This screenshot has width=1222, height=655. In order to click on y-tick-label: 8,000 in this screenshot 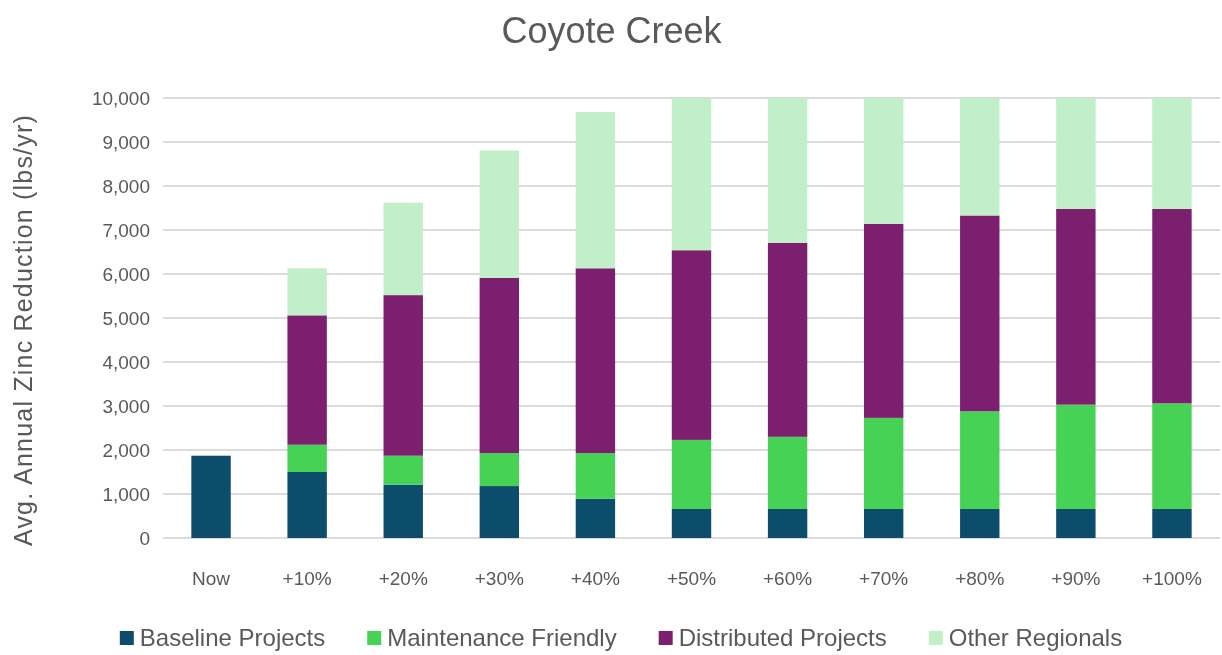, I will do `click(126, 186)`.